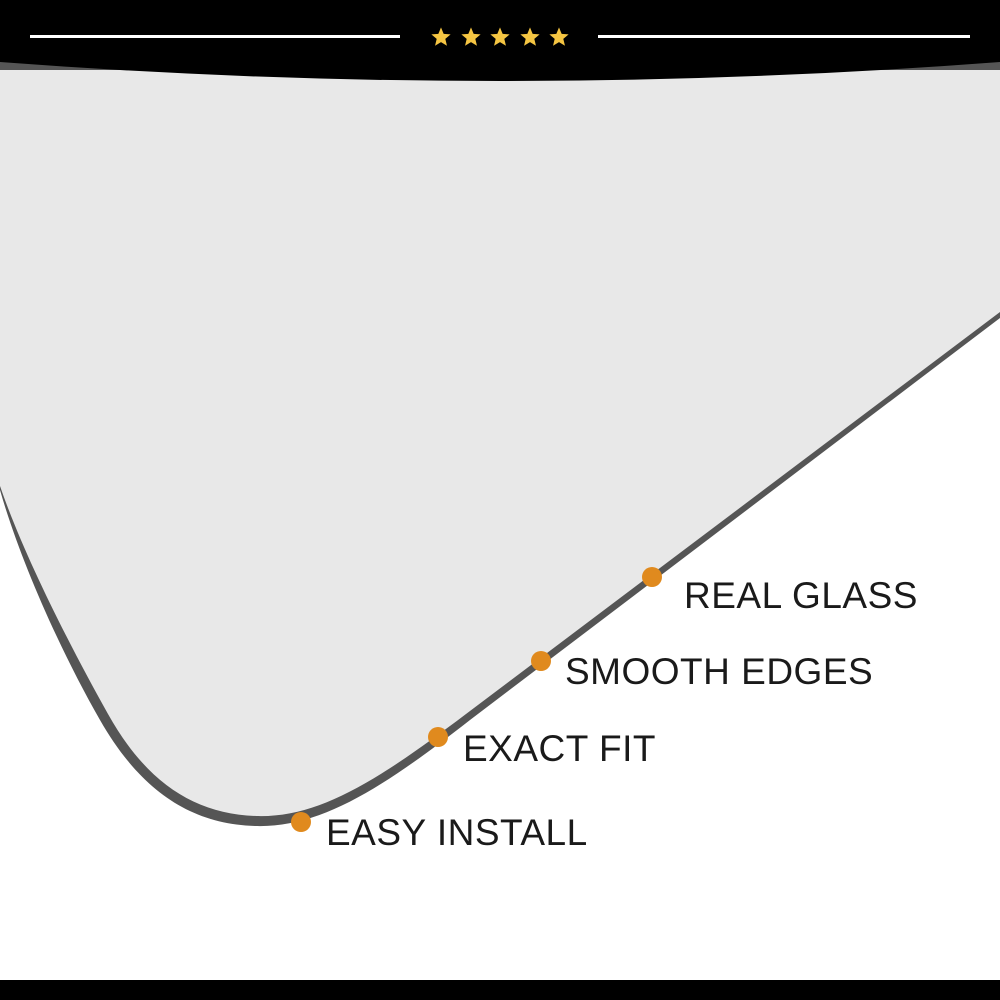  I want to click on star-rating, so click(500, 37).